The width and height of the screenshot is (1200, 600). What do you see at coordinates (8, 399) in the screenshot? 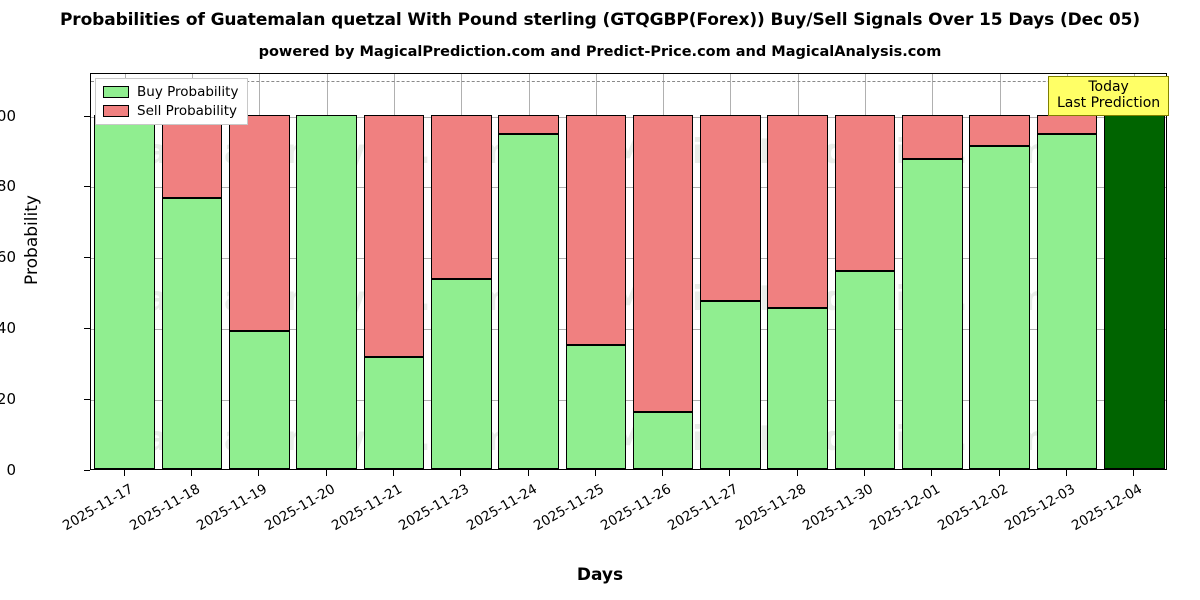
I see `y-tick-label: 20` at bounding box center [8, 399].